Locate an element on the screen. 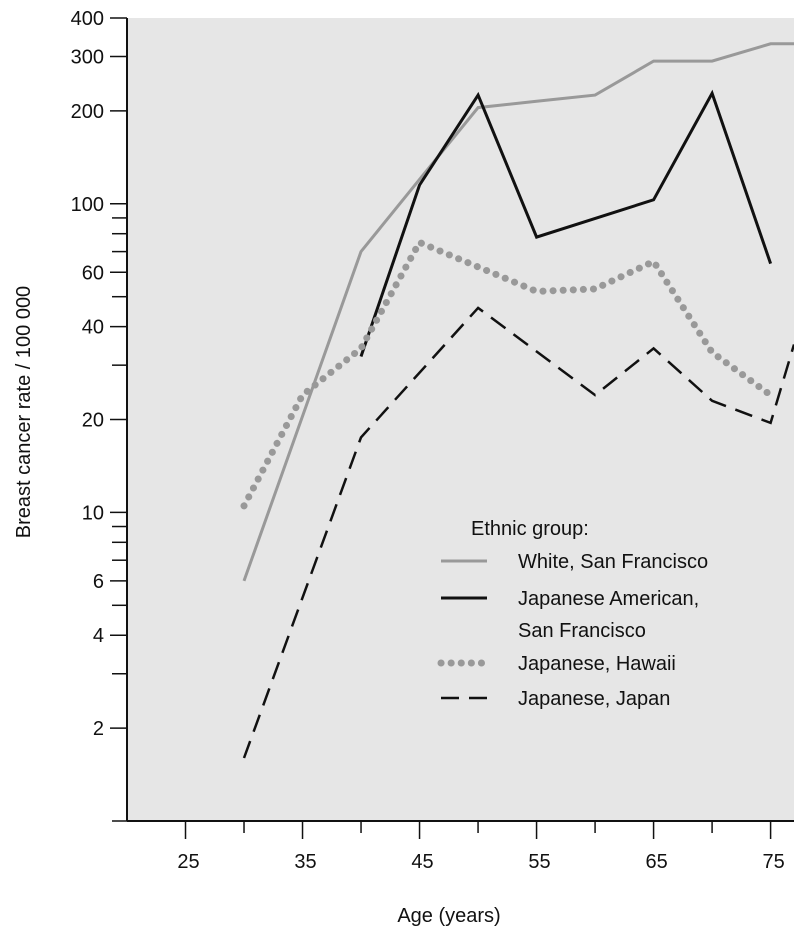 This screenshot has width=794, height=932. legend-label-white-san-francisco: White, San Francisco is located at coordinates (613, 562).